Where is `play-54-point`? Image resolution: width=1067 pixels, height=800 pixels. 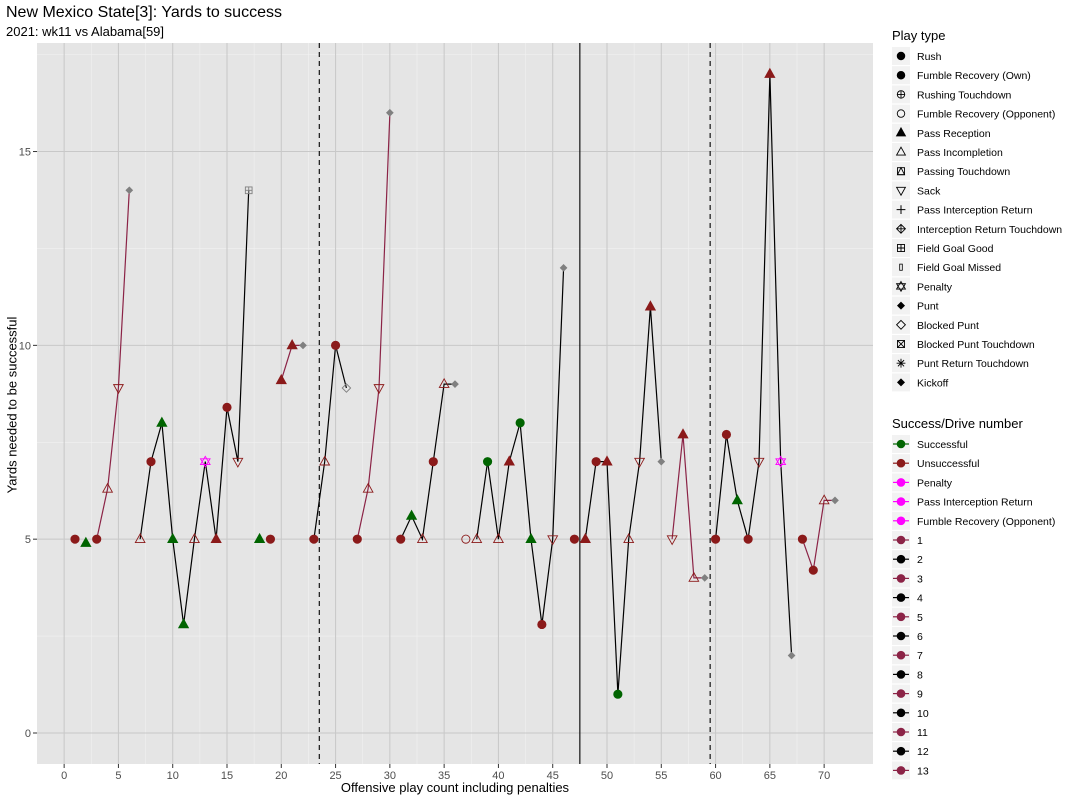 play-54-point is located at coordinates (650, 305).